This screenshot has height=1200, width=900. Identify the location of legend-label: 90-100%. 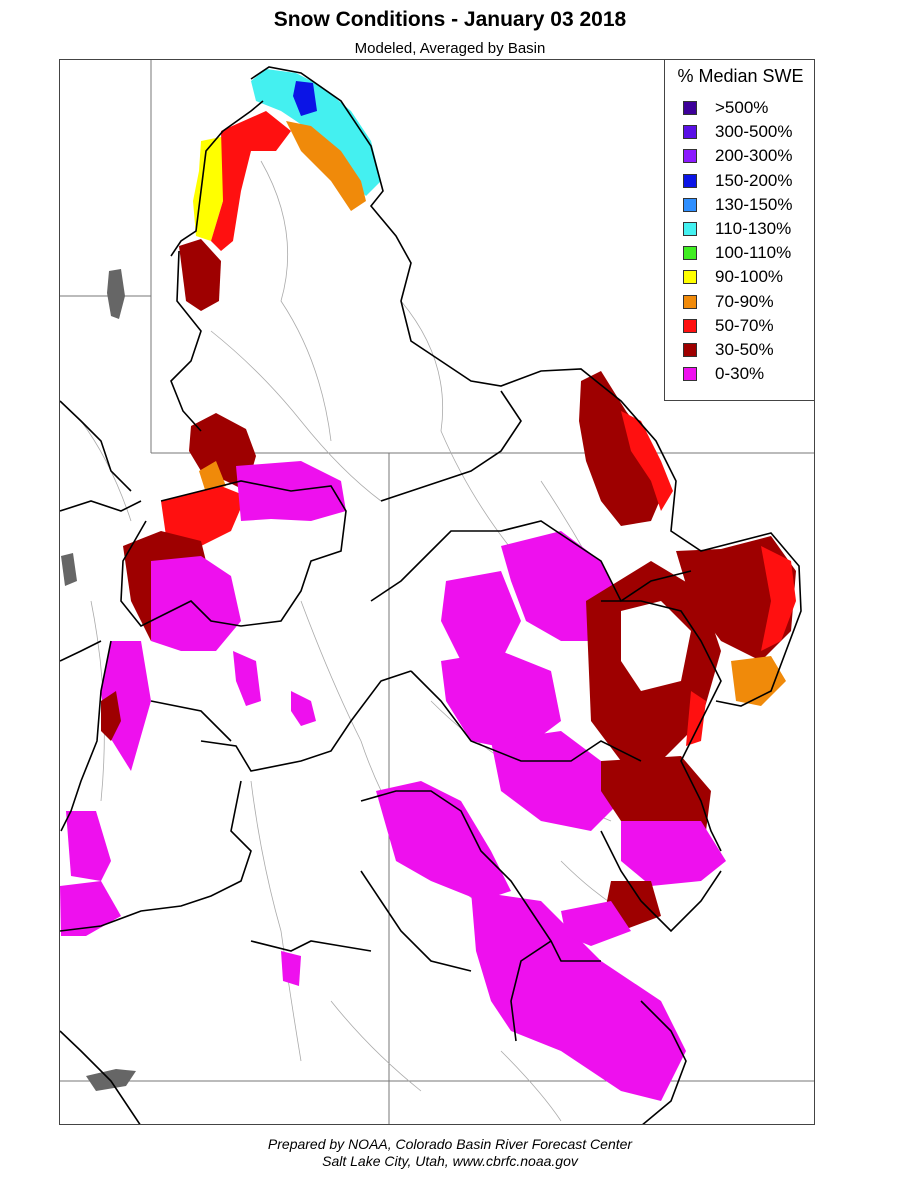
(749, 277).